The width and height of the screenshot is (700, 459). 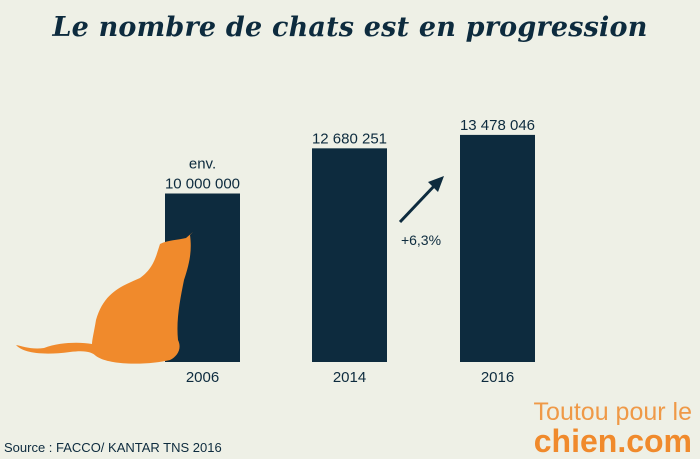 I want to click on x-tick-label: 2014, so click(x=349, y=377).